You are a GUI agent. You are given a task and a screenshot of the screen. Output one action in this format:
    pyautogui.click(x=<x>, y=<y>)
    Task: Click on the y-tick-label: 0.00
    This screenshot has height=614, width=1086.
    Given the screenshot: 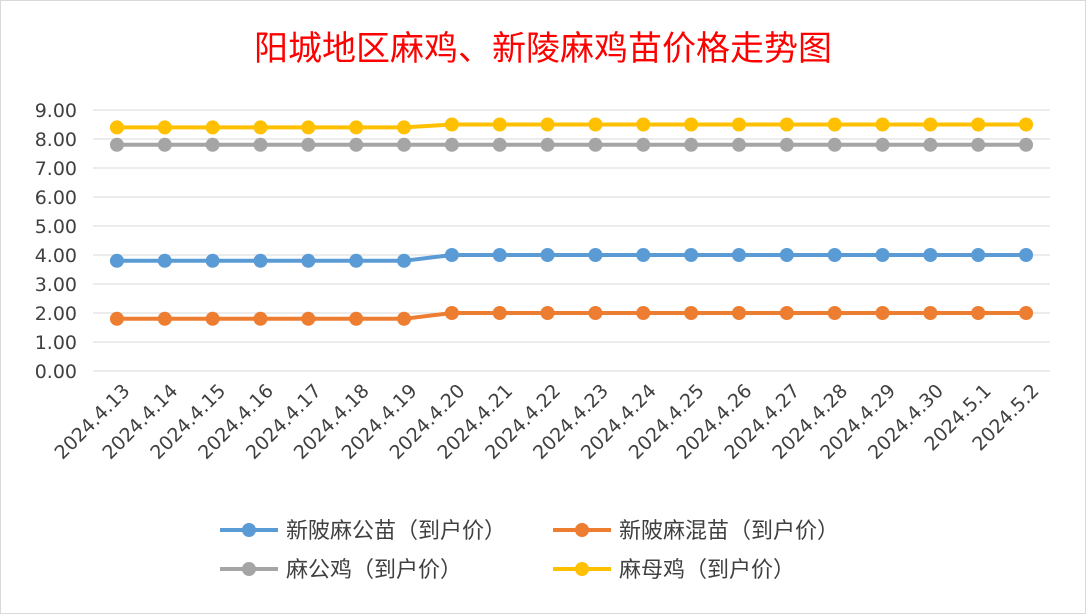 What is the action you would take?
    pyautogui.click(x=56, y=372)
    